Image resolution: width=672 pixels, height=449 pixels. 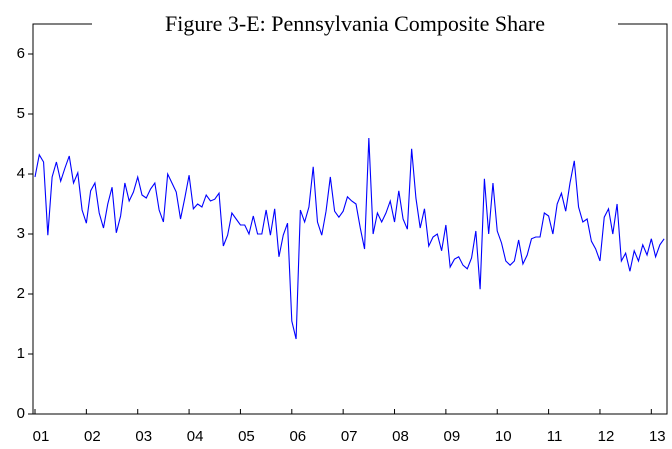 I want to click on chart-title: Figure 3-E: Pennsylvania Composite Share, so click(x=355, y=23).